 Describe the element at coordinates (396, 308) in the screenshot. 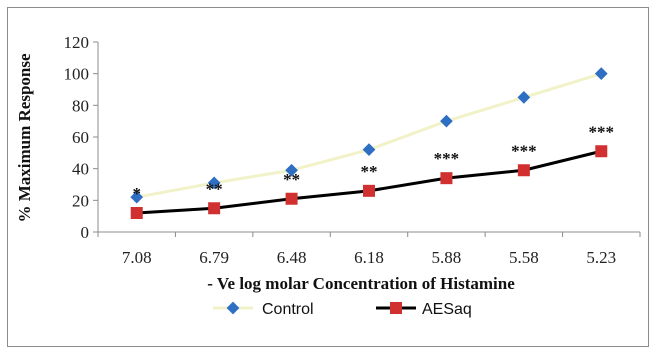

I see `legend-aesaq-marker` at that location.